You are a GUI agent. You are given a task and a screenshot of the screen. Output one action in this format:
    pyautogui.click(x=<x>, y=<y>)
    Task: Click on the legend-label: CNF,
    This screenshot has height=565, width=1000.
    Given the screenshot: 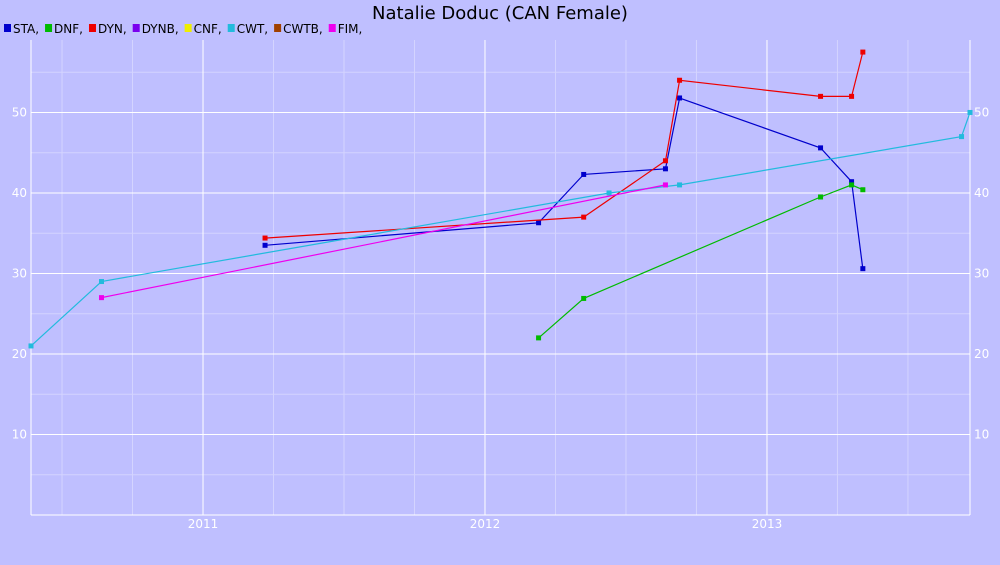 What is the action you would take?
    pyautogui.click(x=208, y=29)
    